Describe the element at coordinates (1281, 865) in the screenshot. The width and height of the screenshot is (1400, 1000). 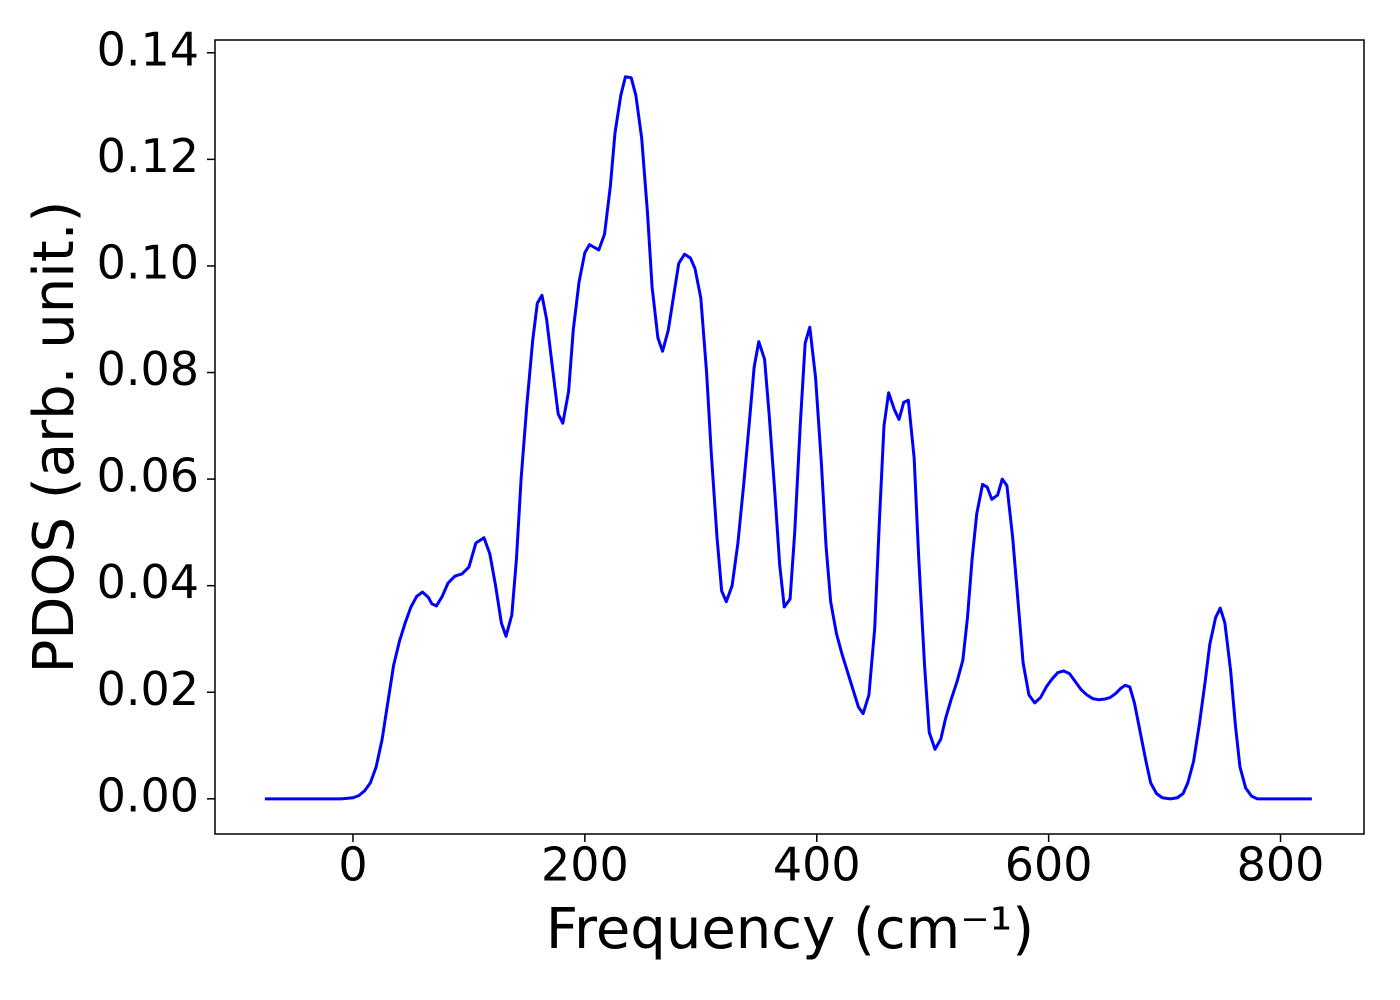
I see `x-tick-label: 800` at that location.